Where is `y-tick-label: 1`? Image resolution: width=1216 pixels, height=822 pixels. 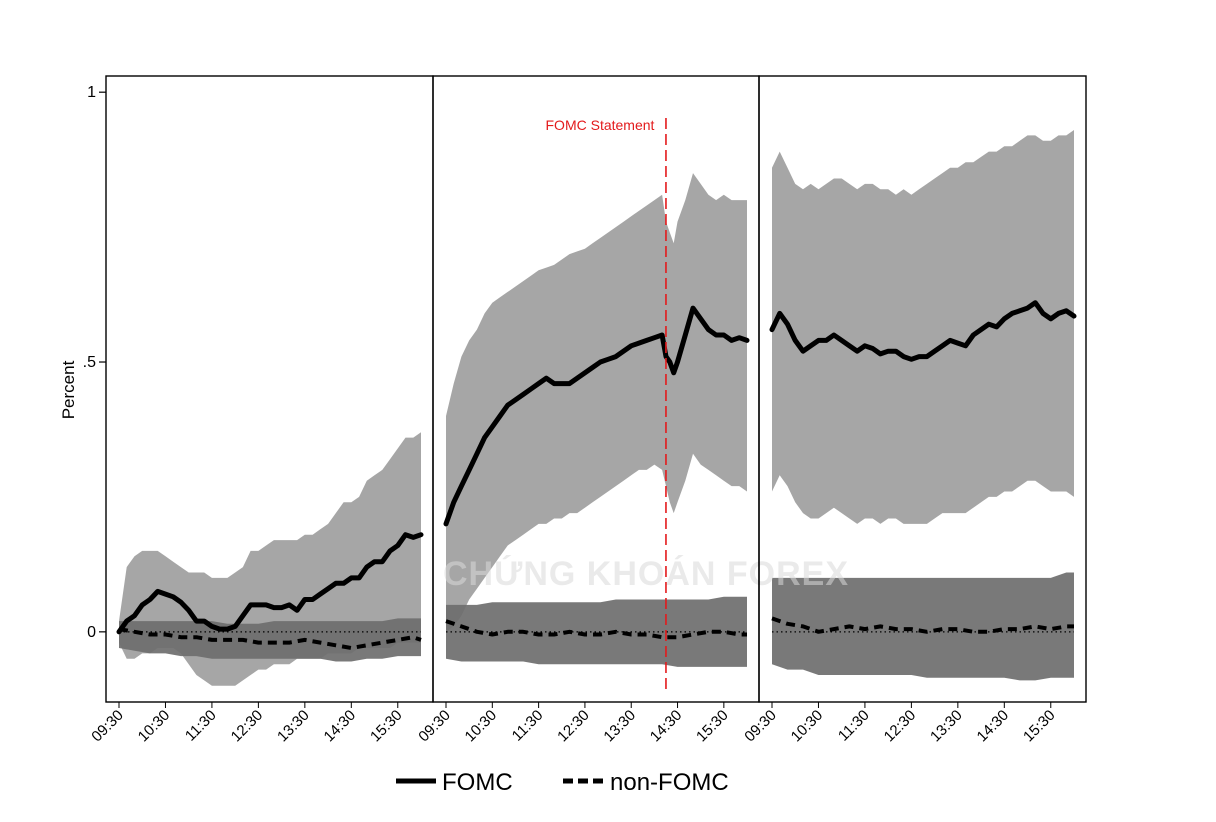 y-tick-label: 1 is located at coordinates (91, 92).